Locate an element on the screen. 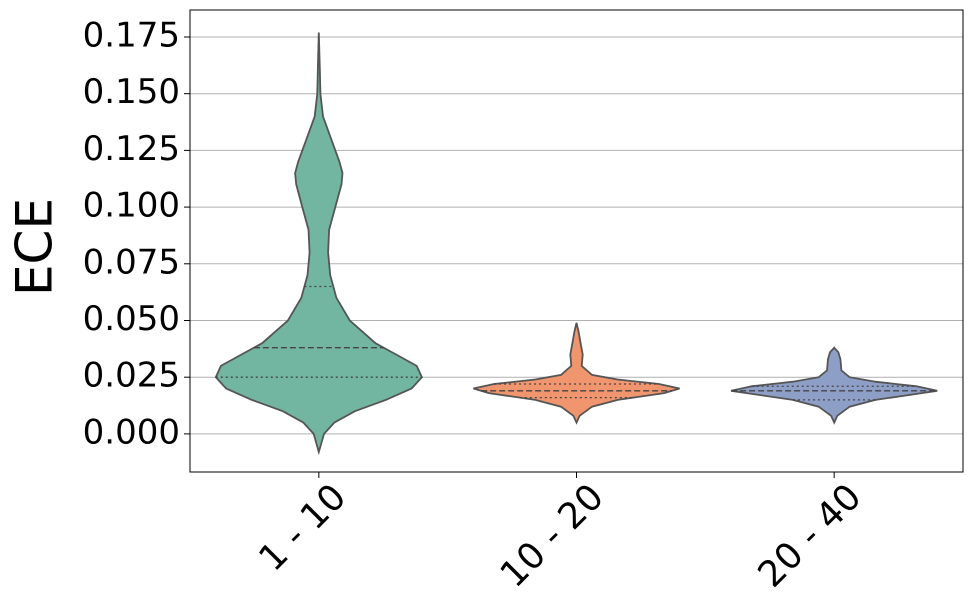 This screenshot has height=616, width=973. y-tick-label: 0.100 is located at coordinates (131, 206).